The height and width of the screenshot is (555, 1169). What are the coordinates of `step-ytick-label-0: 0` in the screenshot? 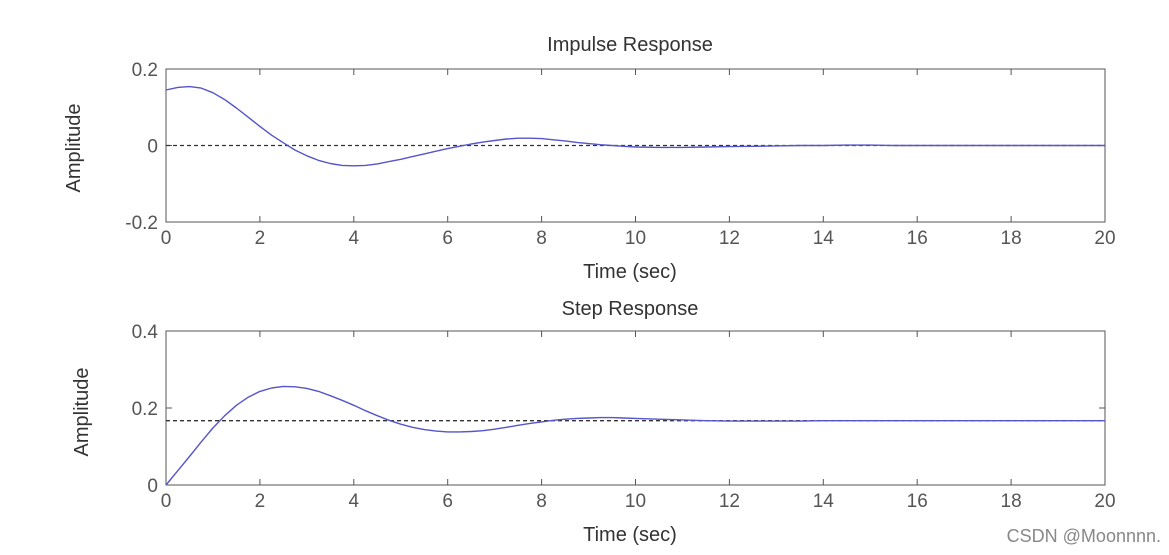 It's located at (152, 486).